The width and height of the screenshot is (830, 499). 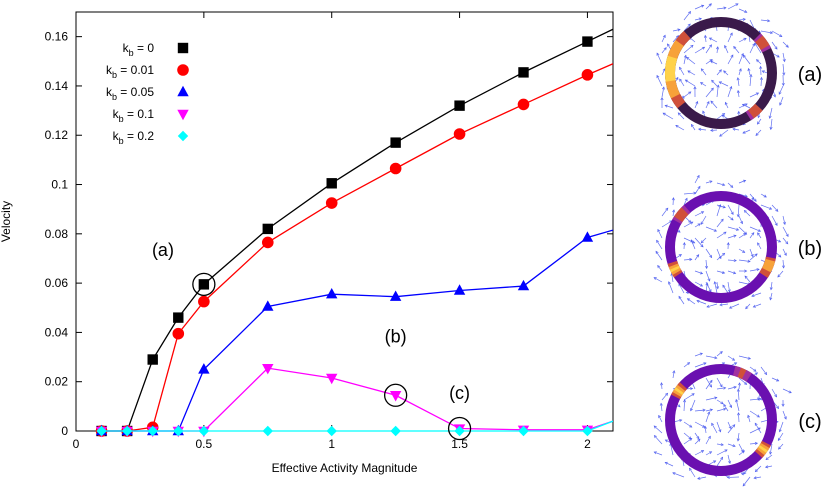 What do you see at coordinates (135, 70) in the screenshot?
I see `legend-label-value: = 0.01` at bounding box center [135, 70].